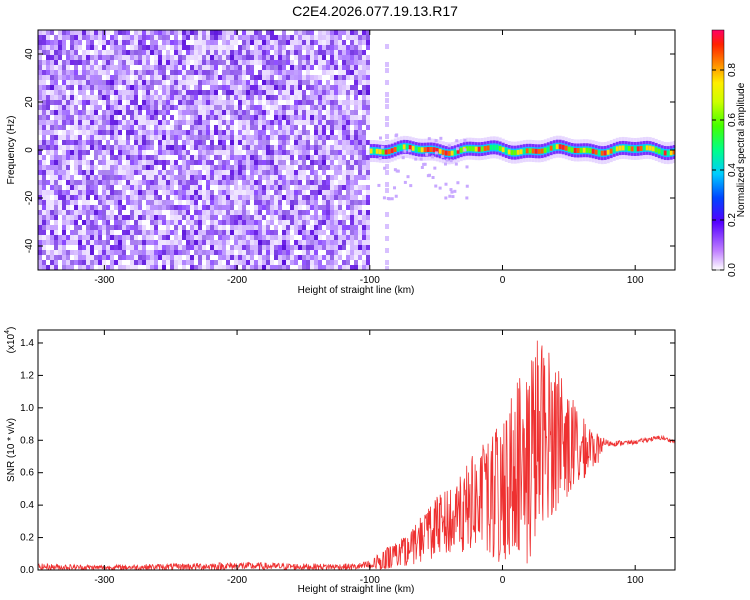  What do you see at coordinates (29, 245) in the screenshot?
I see `y-tick-label: -40` at bounding box center [29, 245].